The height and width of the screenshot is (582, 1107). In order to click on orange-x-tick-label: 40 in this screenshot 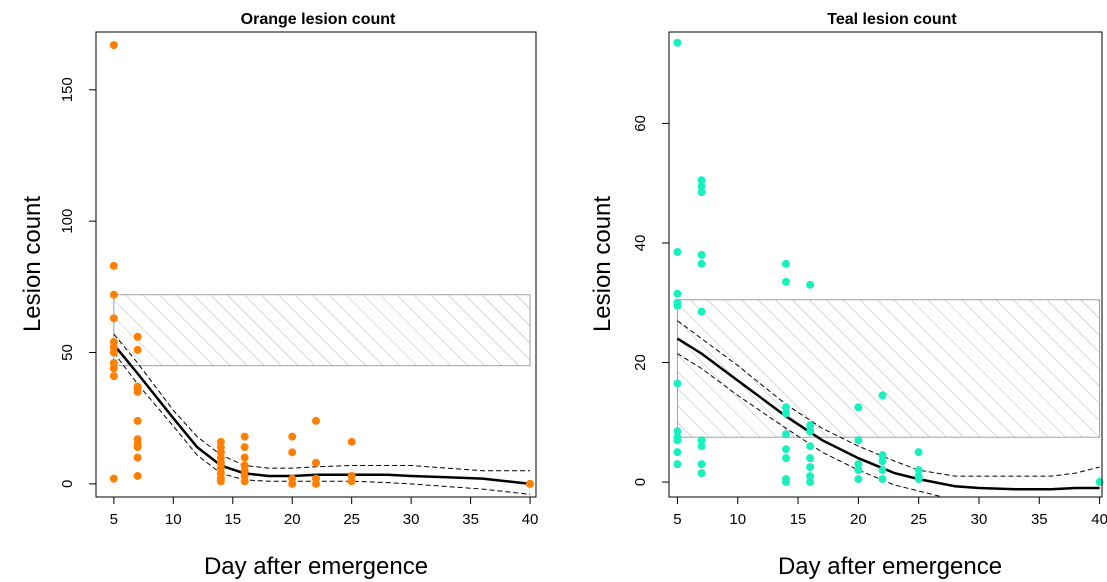, I will do `click(530, 519)`.